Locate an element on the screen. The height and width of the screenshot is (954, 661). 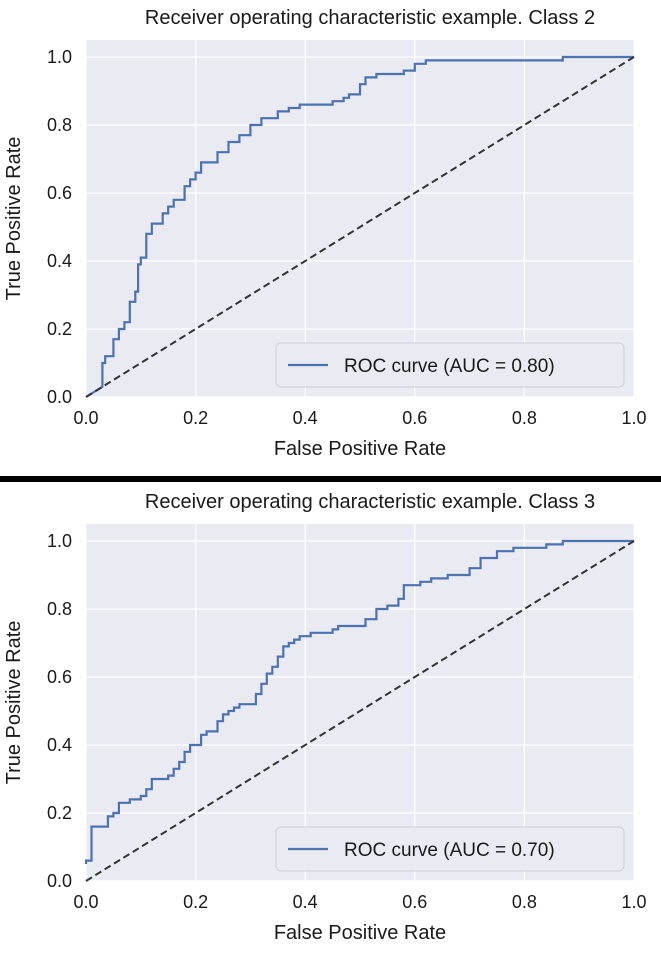
legend: ROC curve (AUC = 0.70) is located at coordinates (450, 849).